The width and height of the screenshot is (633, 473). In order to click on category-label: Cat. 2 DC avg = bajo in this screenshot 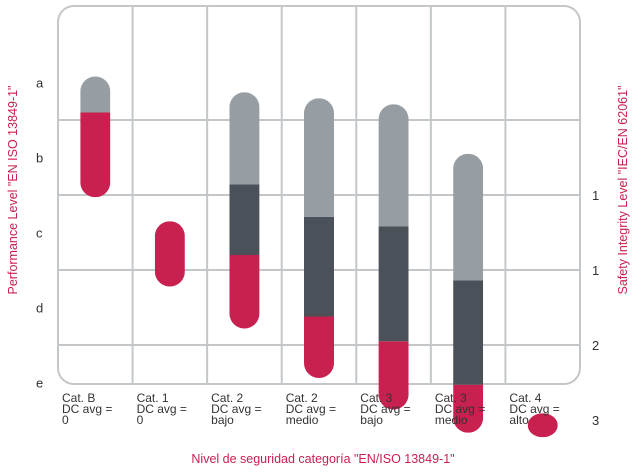, I will do `click(236, 409)`.